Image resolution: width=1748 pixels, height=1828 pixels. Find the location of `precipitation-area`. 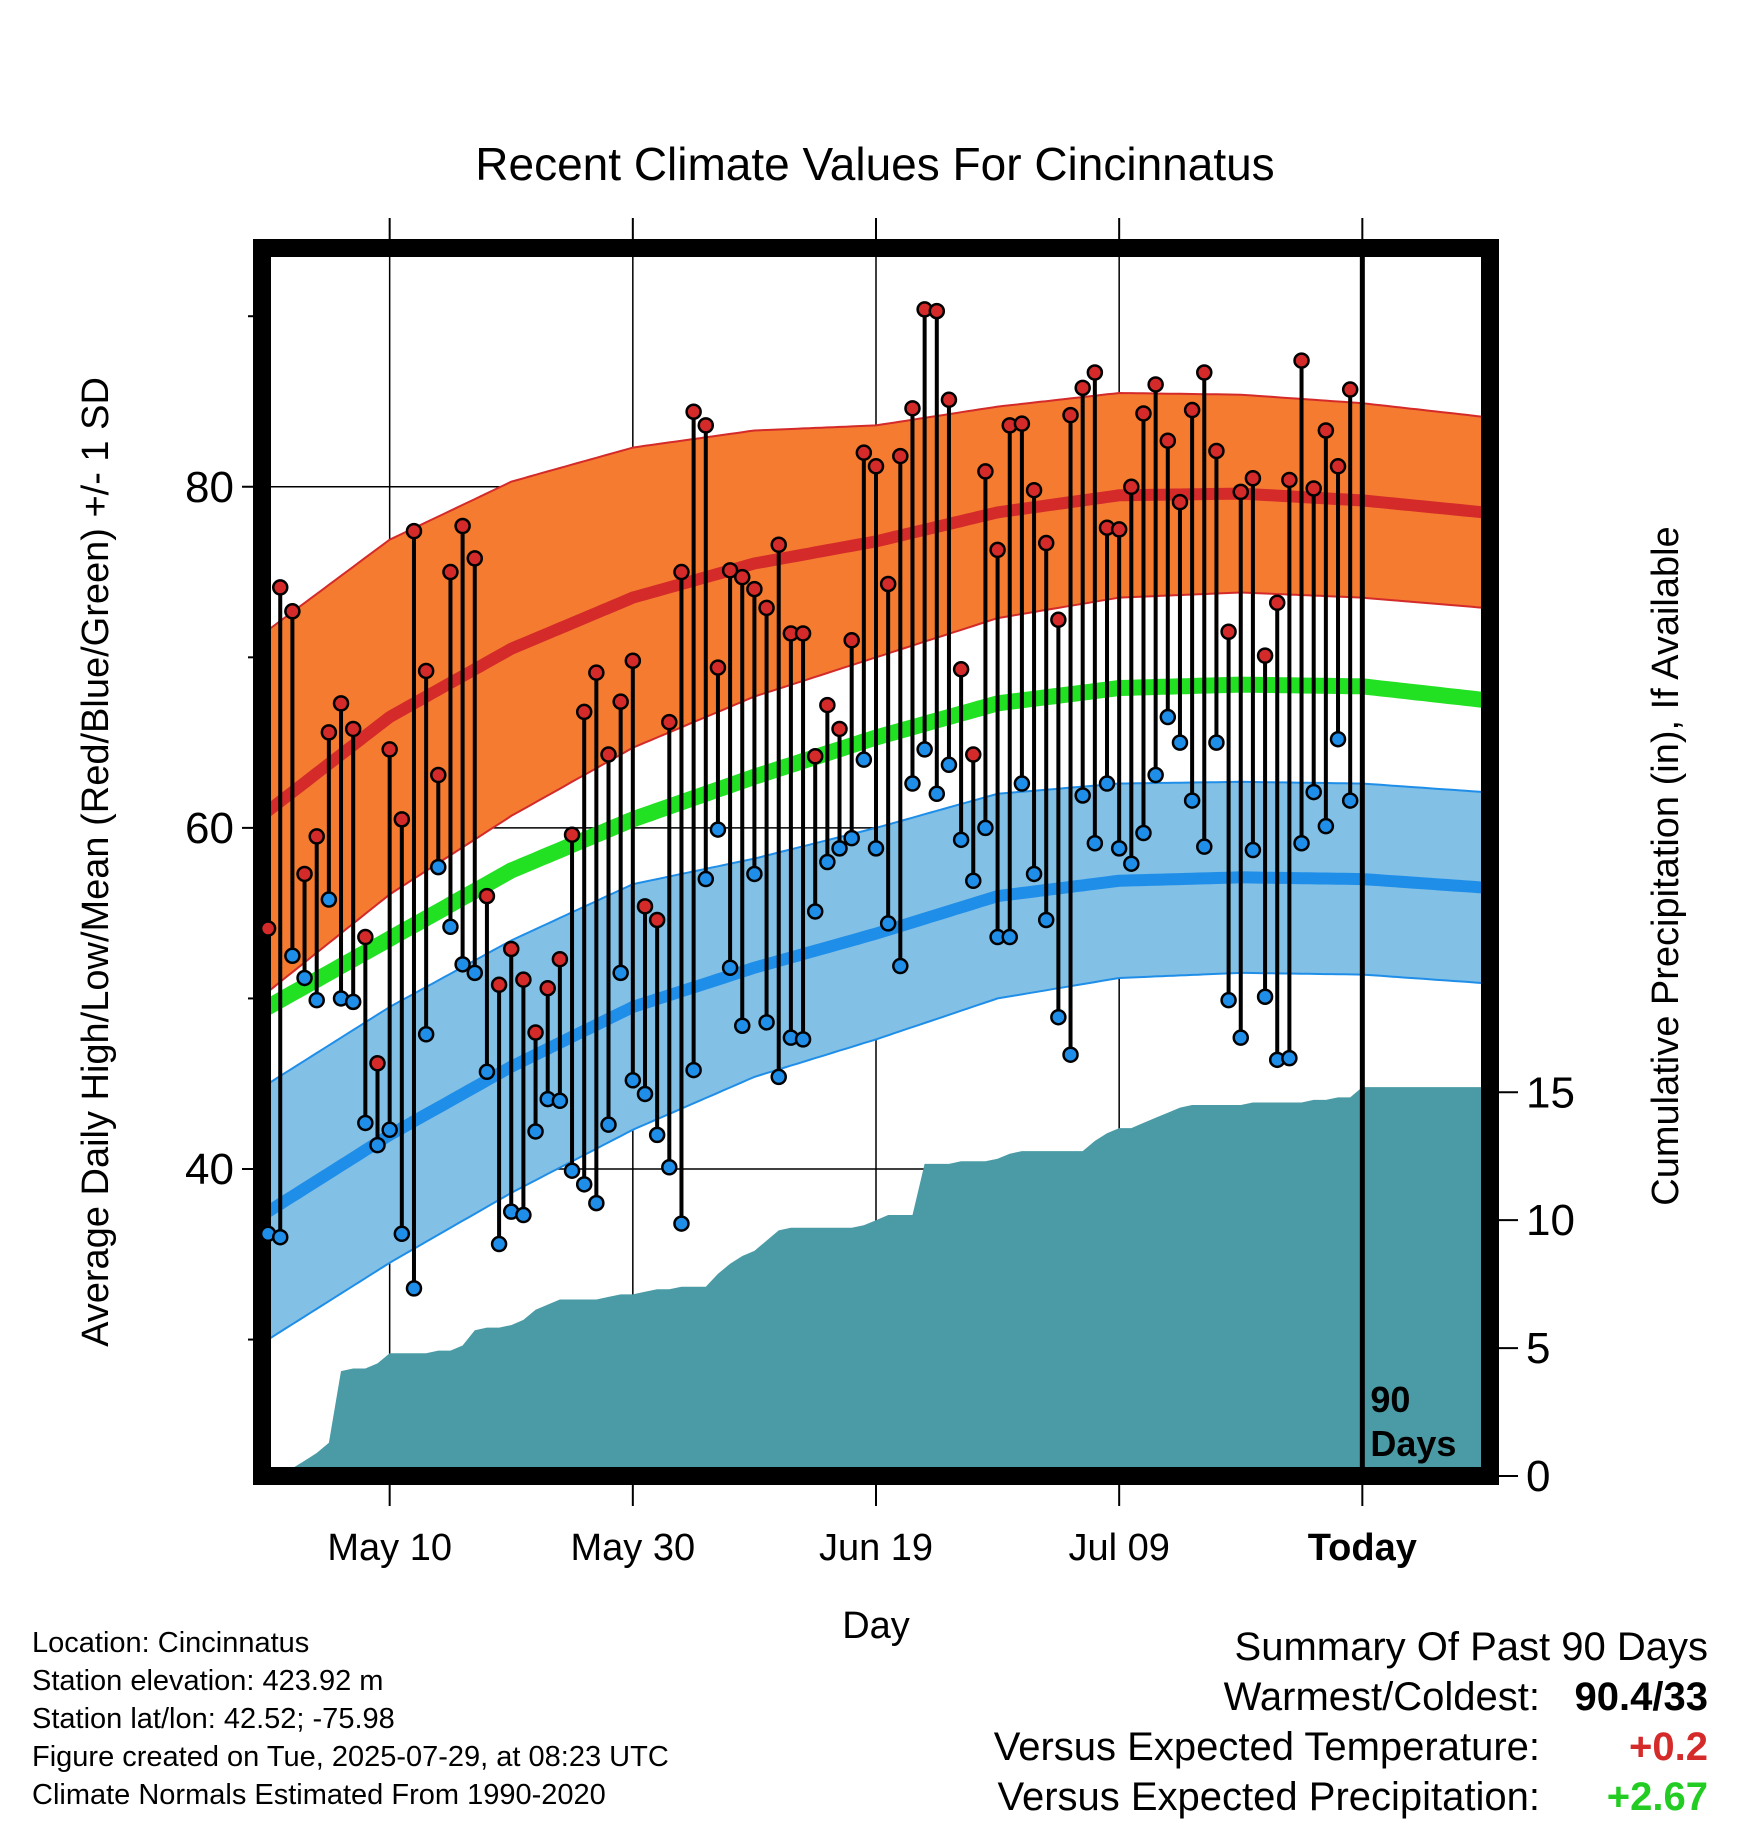

precipitation-area is located at coordinates (882, 1281).